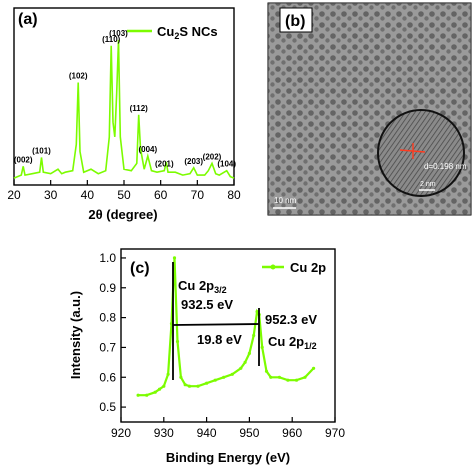 Image resolution: width=474 pixels, height=474 pixels. What do you see at coordinates (198, 195) in the screenshot?
I see `x-tick-label: 70` at bounding box center [198, 195].